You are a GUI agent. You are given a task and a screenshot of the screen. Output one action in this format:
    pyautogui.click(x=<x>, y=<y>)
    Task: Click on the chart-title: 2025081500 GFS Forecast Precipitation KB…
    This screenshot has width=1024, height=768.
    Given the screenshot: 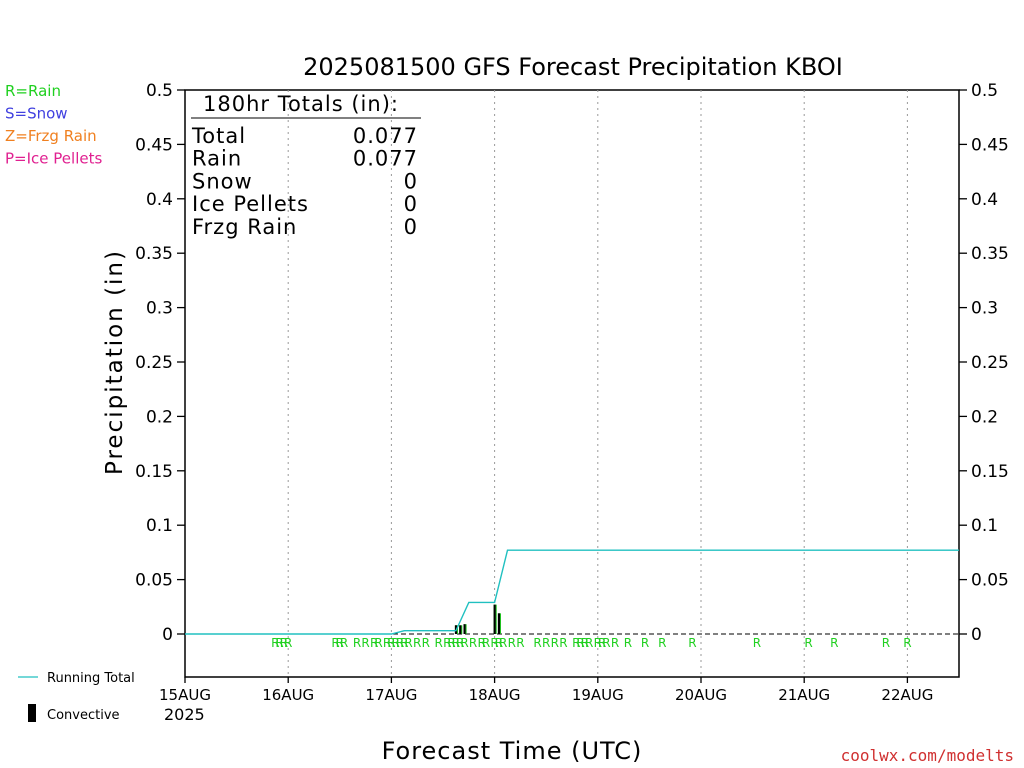 What is the action you would take?
    pyautogui.click(x=573, y=67)
    